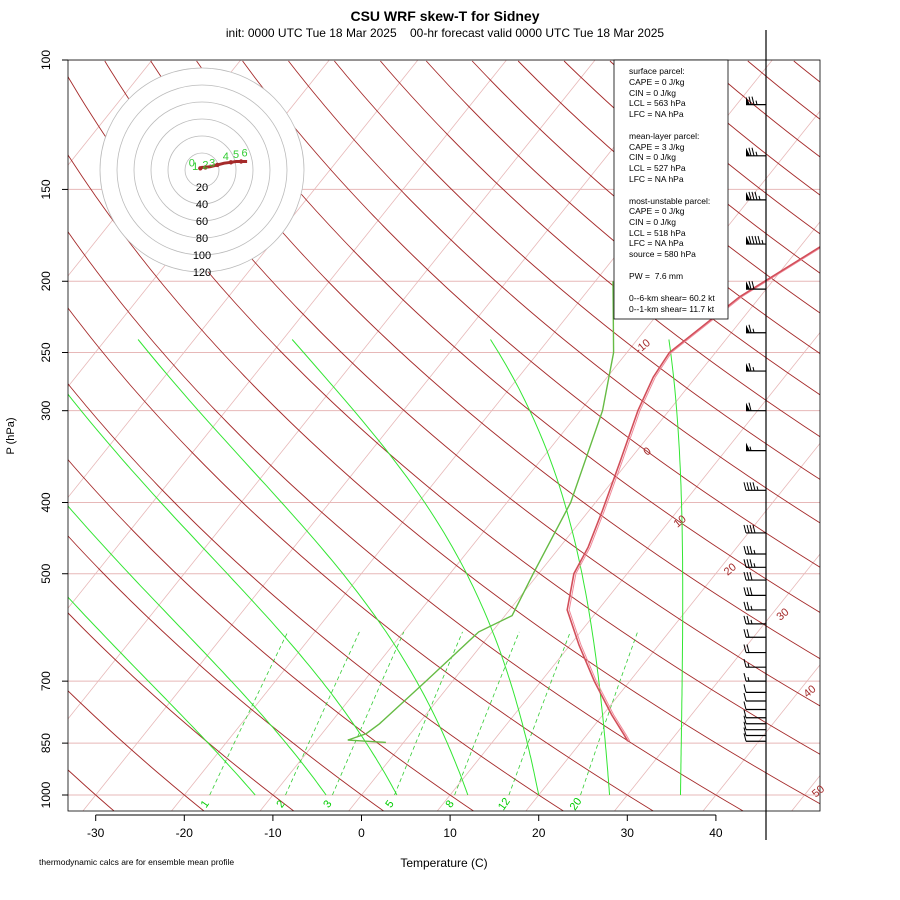 The width and height of the screenshot is (900, 900). Describe the element at coordinates (652, 157) in the screenshot. I see `mean-layer-cin: CIN = 0 J/kg` at that location.